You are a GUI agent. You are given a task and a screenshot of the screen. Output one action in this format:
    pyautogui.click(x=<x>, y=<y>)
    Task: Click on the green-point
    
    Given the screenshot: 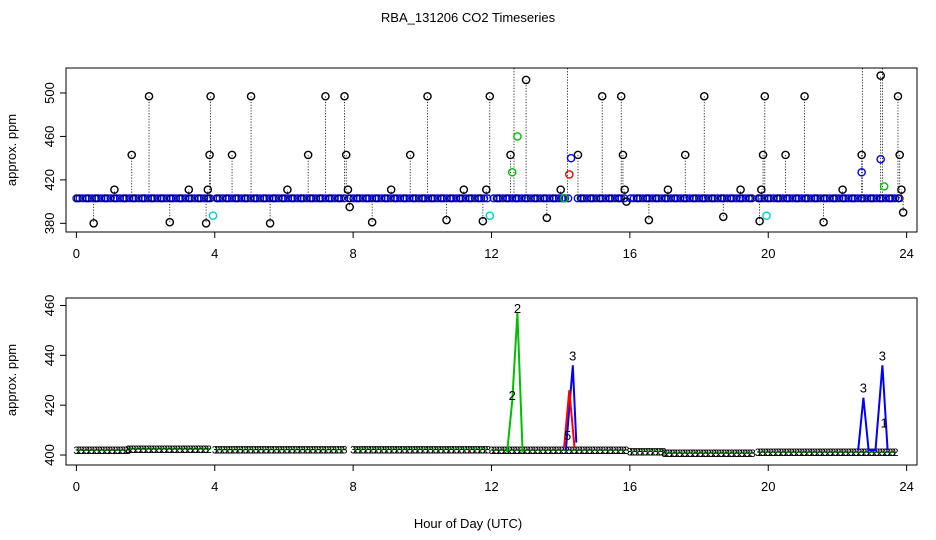 What is the action you would take?
    pyautogui.click(x=512, y=172)
    